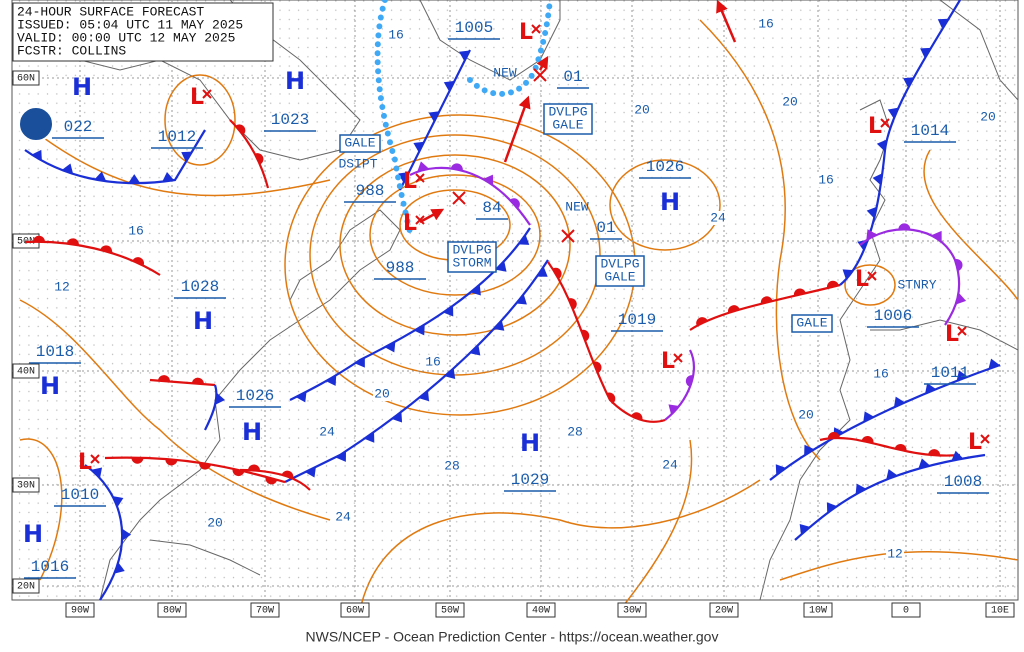 Image resolution: width=1024 pixels, height=652 pixels. I want to click on longitude-label: 60W, so click(355, 611).